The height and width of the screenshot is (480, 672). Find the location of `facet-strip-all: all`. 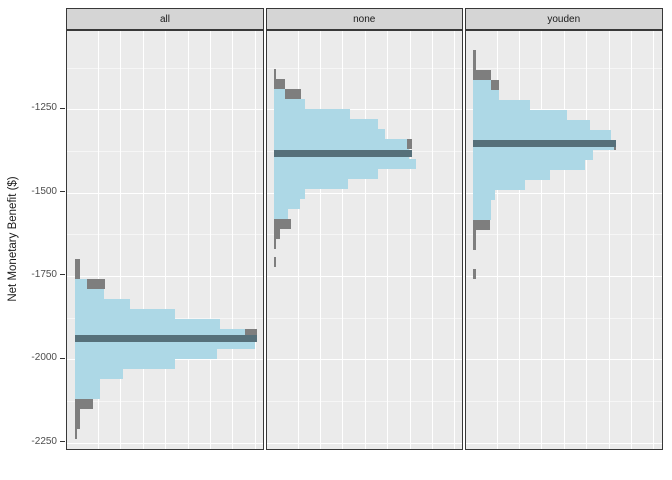

facet-strip-all: all is located at coordinates (165, 19).